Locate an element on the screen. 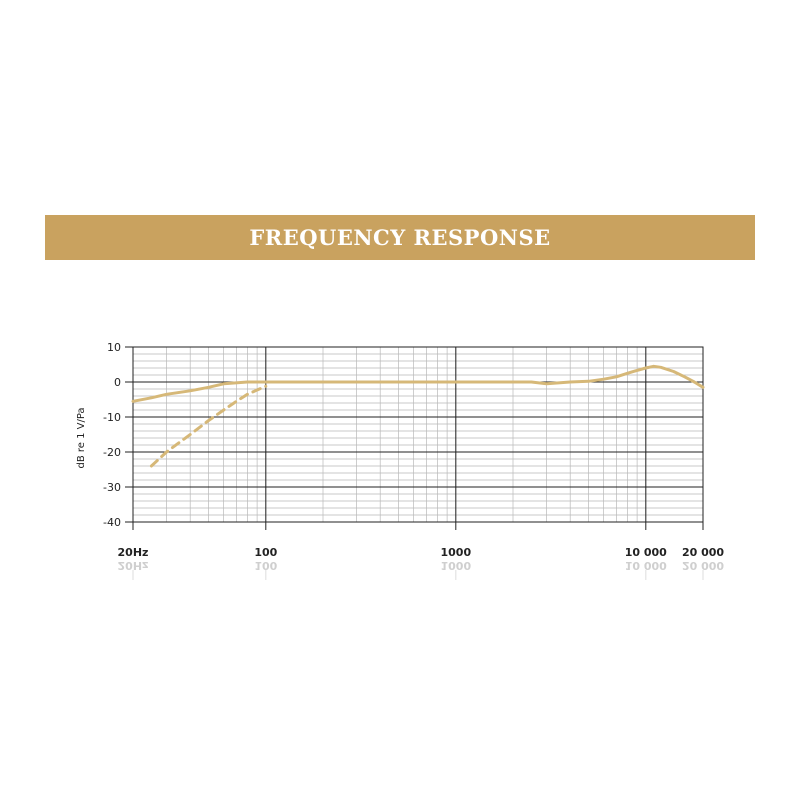  x-tick-label-reflection: 100 is located at coordinates (265, 565).